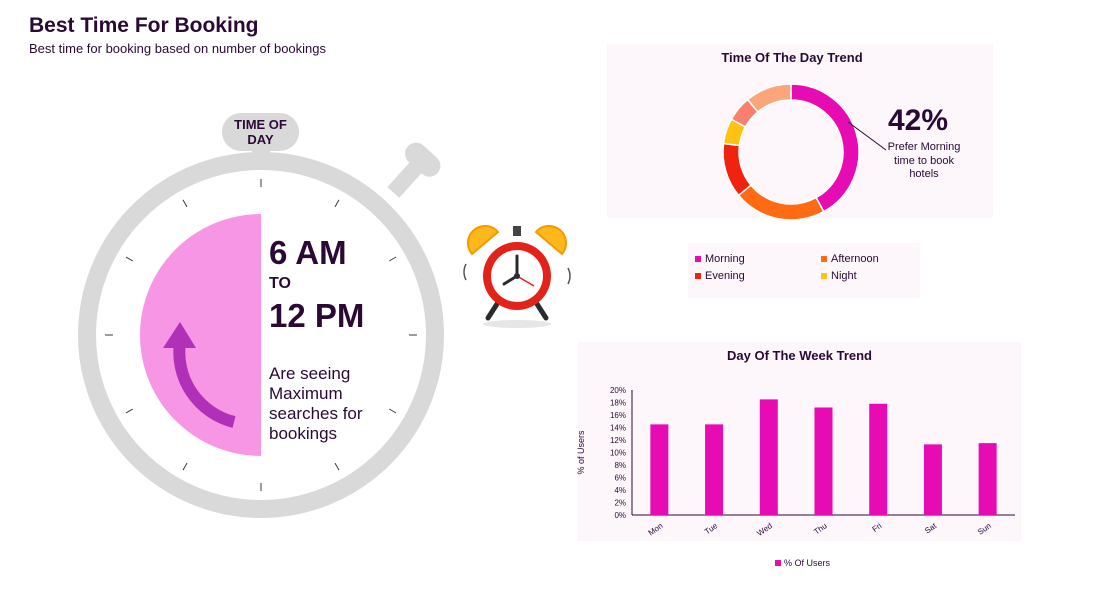 The height and width of the screenshot is (591, 1108). What do you see at coordinates (618, 390) in the screenshot?
I see `y-tick-label: 20%` at bounding box center [618, 390].